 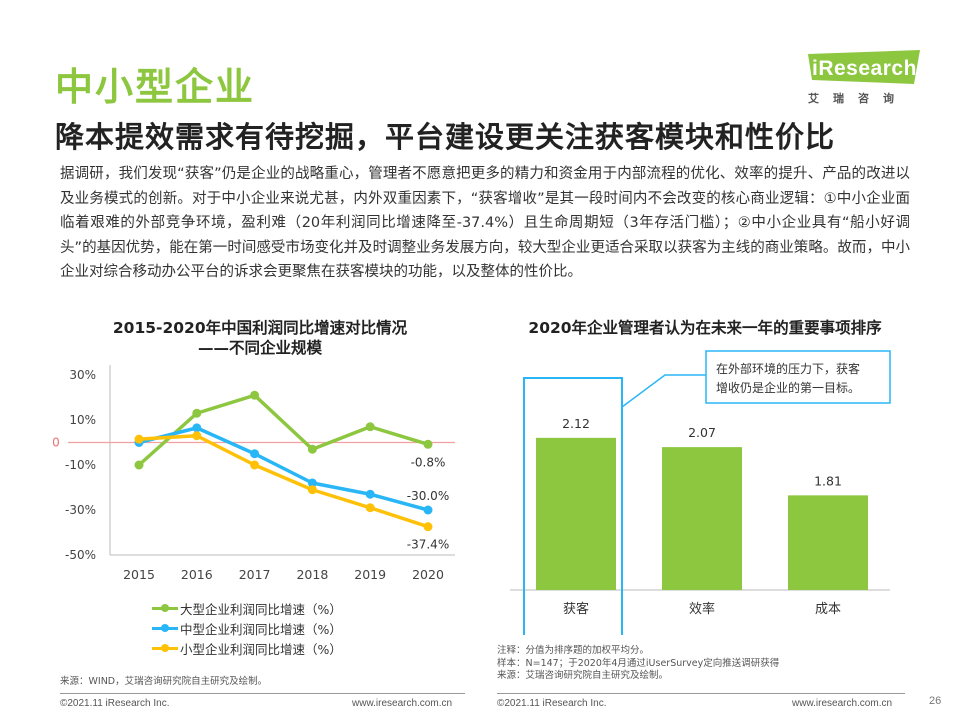 I want to click on footer-copyright-left: ©2021.11 iResearch Inc., so click(x=115, y=703).